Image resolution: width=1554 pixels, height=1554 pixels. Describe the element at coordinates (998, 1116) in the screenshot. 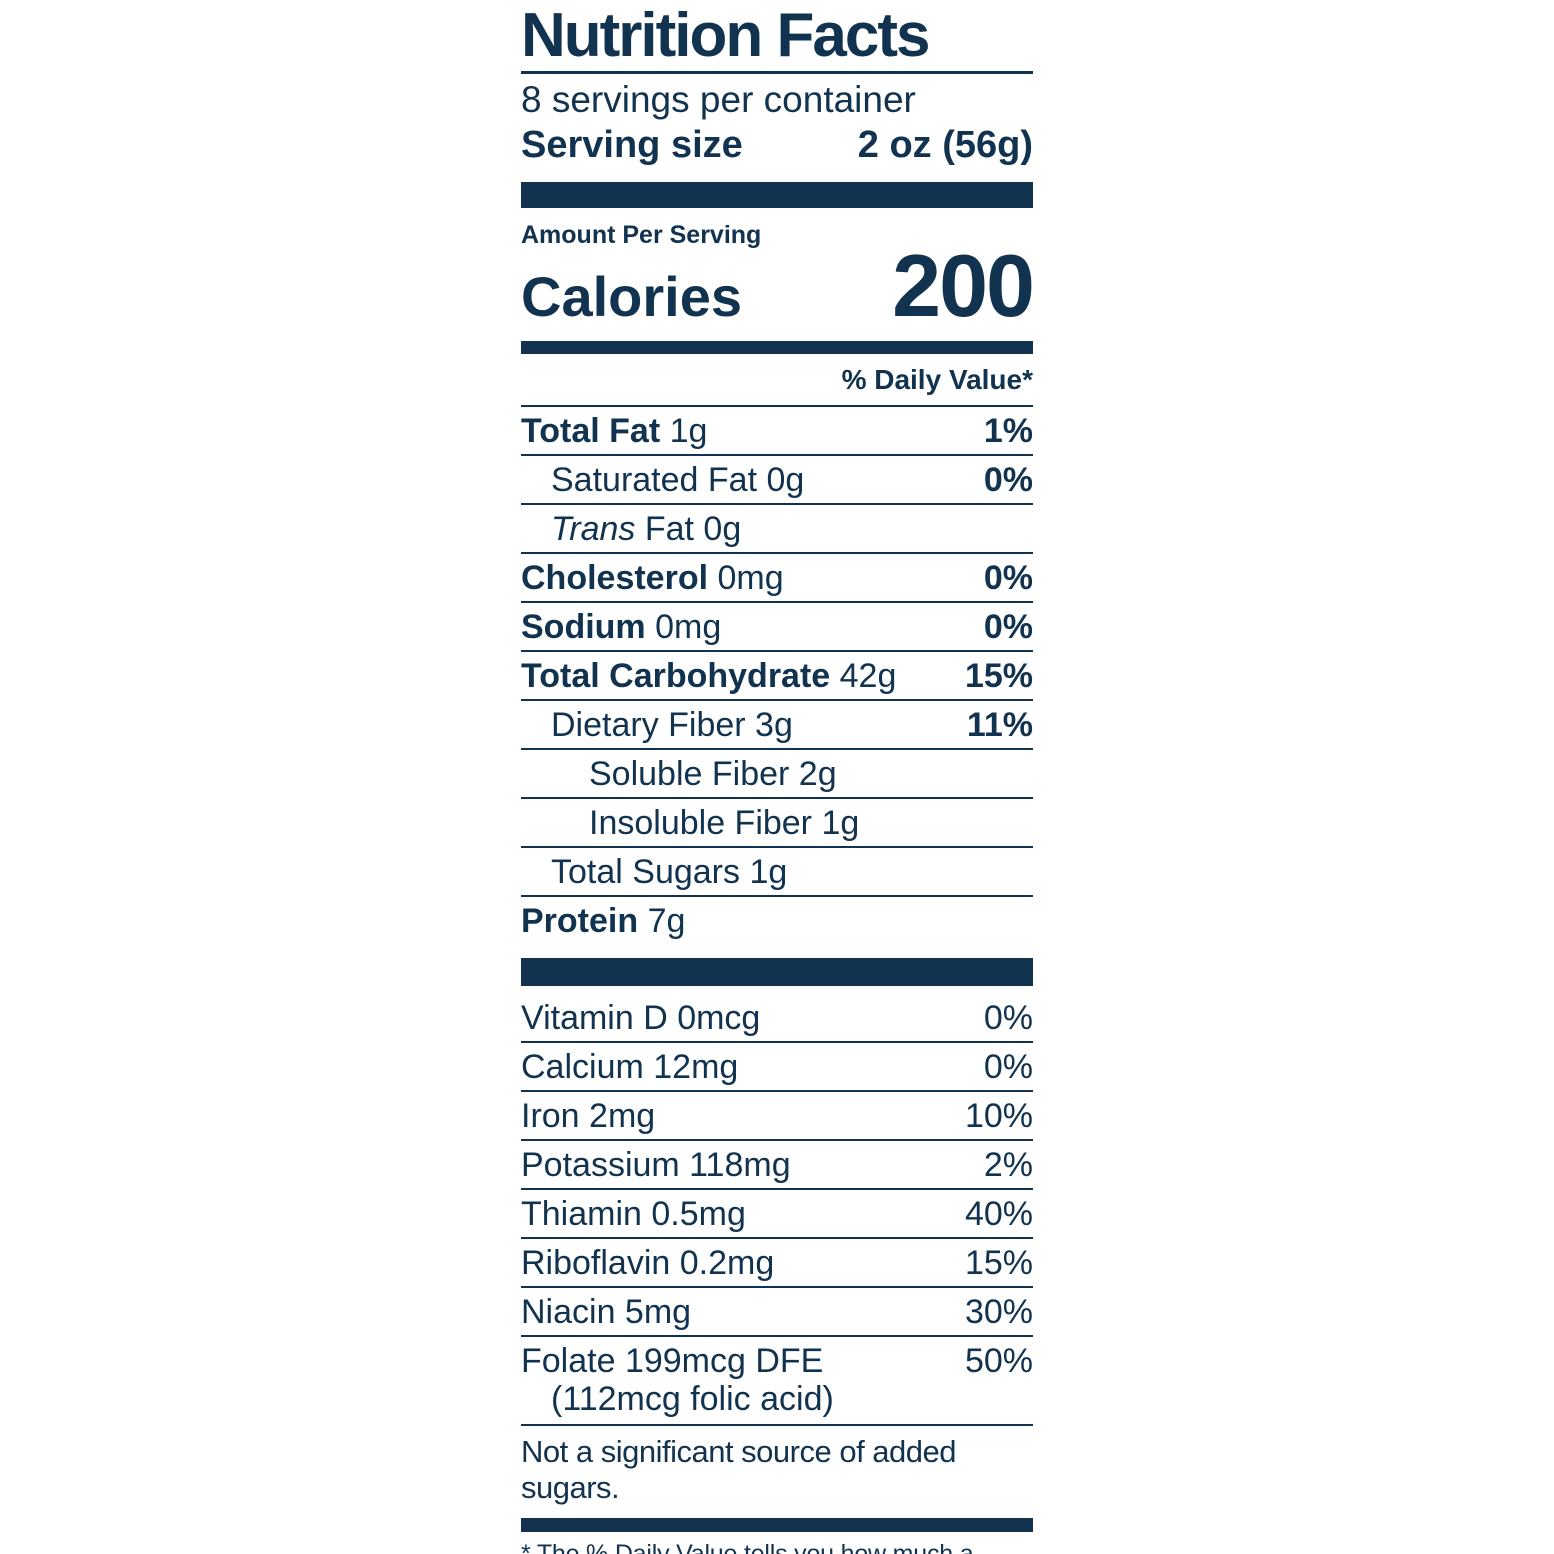

I see `daily-value-percent: 10%` at that location.